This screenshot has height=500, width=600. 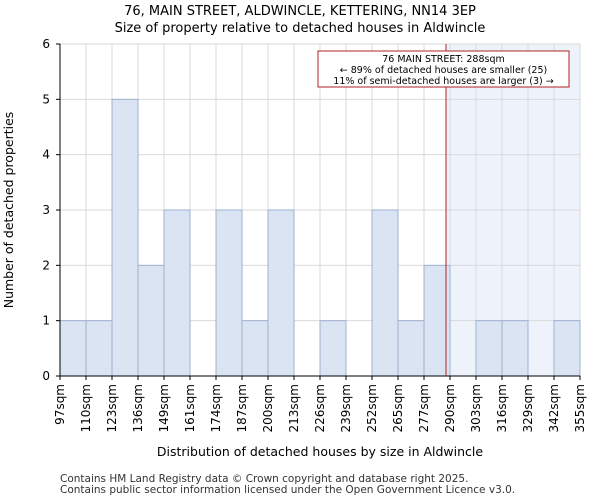 What do you see at coordinates (268, 408) in the screenshot?
I see `x-tick-label: 200sqm` at bounding box center [268, 408].